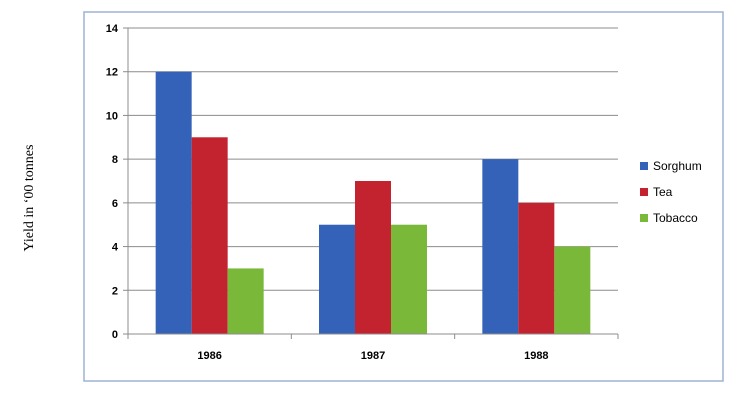  Describe the element at coordinates (173, 202) in the screenshot. I see `bar-sorghum-1986` at that location.